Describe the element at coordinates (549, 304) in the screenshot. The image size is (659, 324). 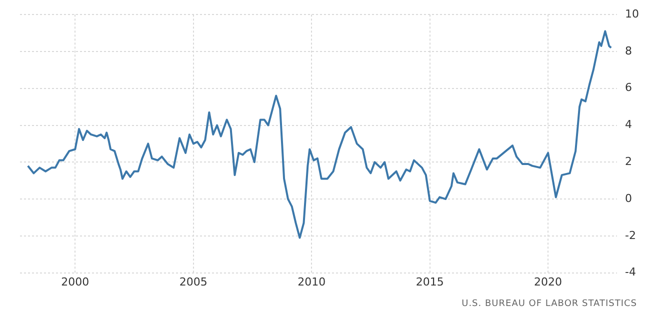
I see `text: U.S. BUREAU OF LABOR STATISTICS` at that location.